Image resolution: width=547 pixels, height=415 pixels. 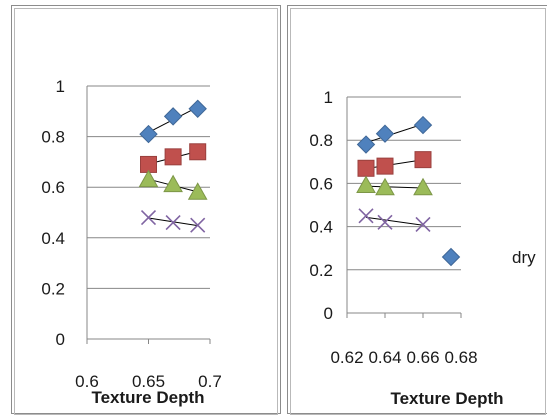 What do you see at coordinates (210, 381) in the screenshot?
I see `x-tick-label: 0.7` at bounding box center [210, 381].